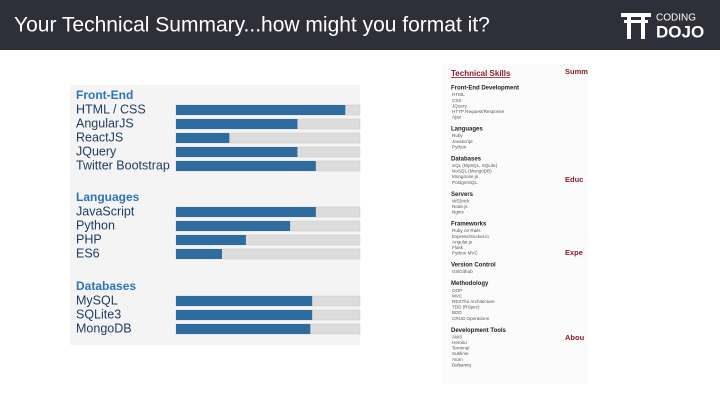 This screenshot has width=720, height=410. I want to click on resume-item: Ajax, so click(457, 117).